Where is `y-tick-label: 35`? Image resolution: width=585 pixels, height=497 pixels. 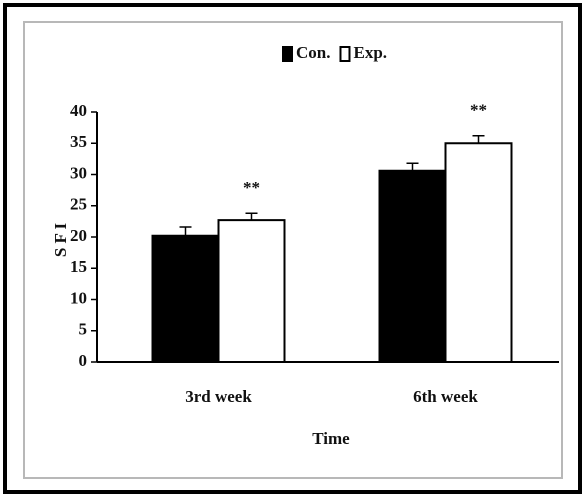
y-tick-label: 35 is located at coordinates (78, 141).